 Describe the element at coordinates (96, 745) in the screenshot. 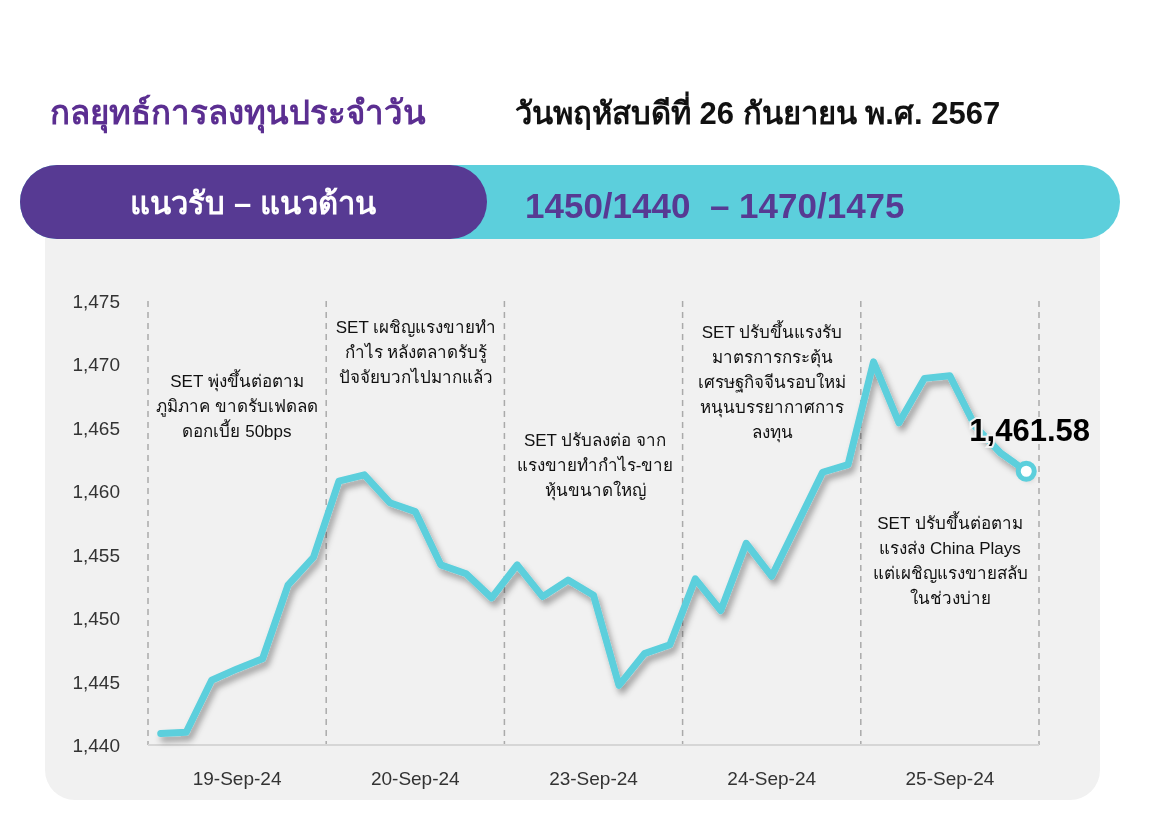

I see `y-tick-label: 1,440` at that location.